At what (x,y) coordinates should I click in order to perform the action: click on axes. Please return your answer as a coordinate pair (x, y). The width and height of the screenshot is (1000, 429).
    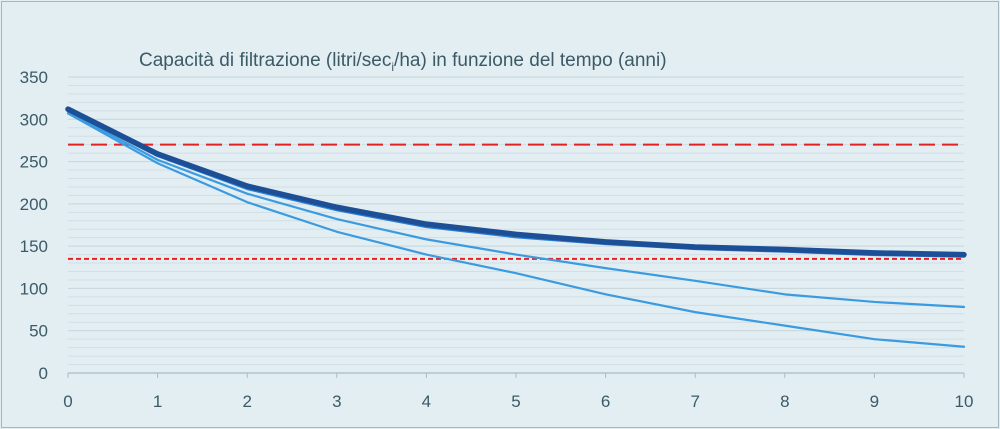
    Looking at the image, I should click on (516, 375).